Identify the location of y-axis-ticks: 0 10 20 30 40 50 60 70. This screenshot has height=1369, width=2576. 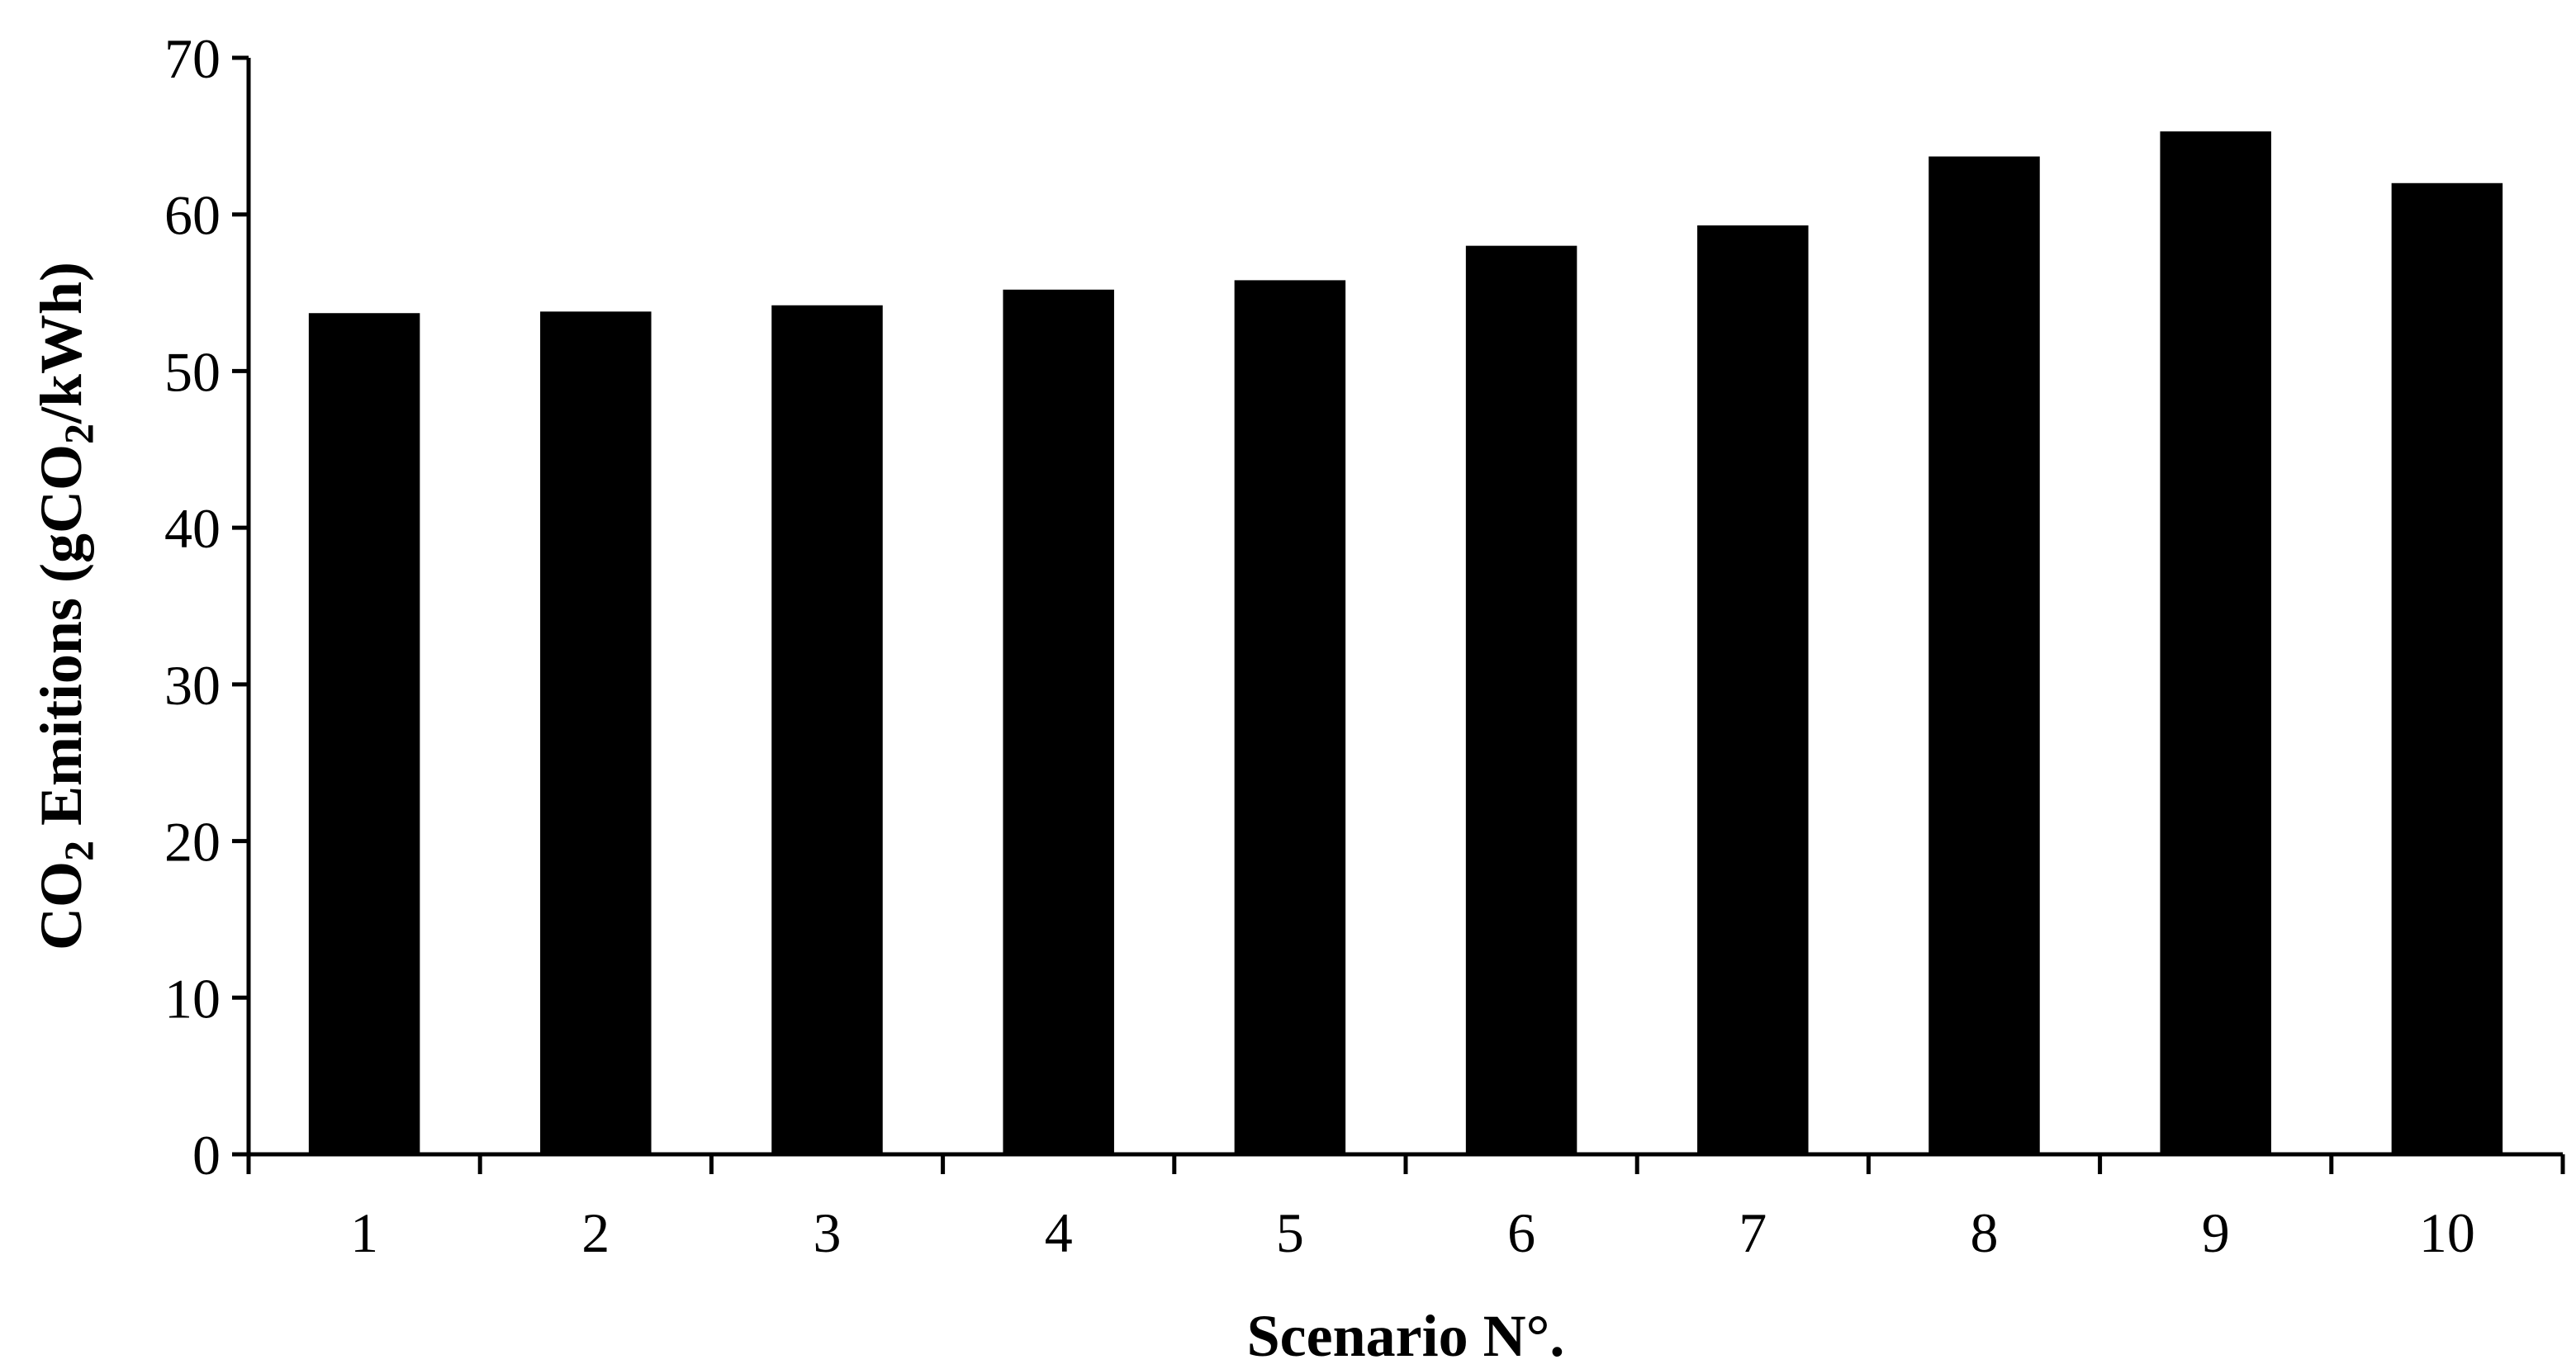
(206, 607).